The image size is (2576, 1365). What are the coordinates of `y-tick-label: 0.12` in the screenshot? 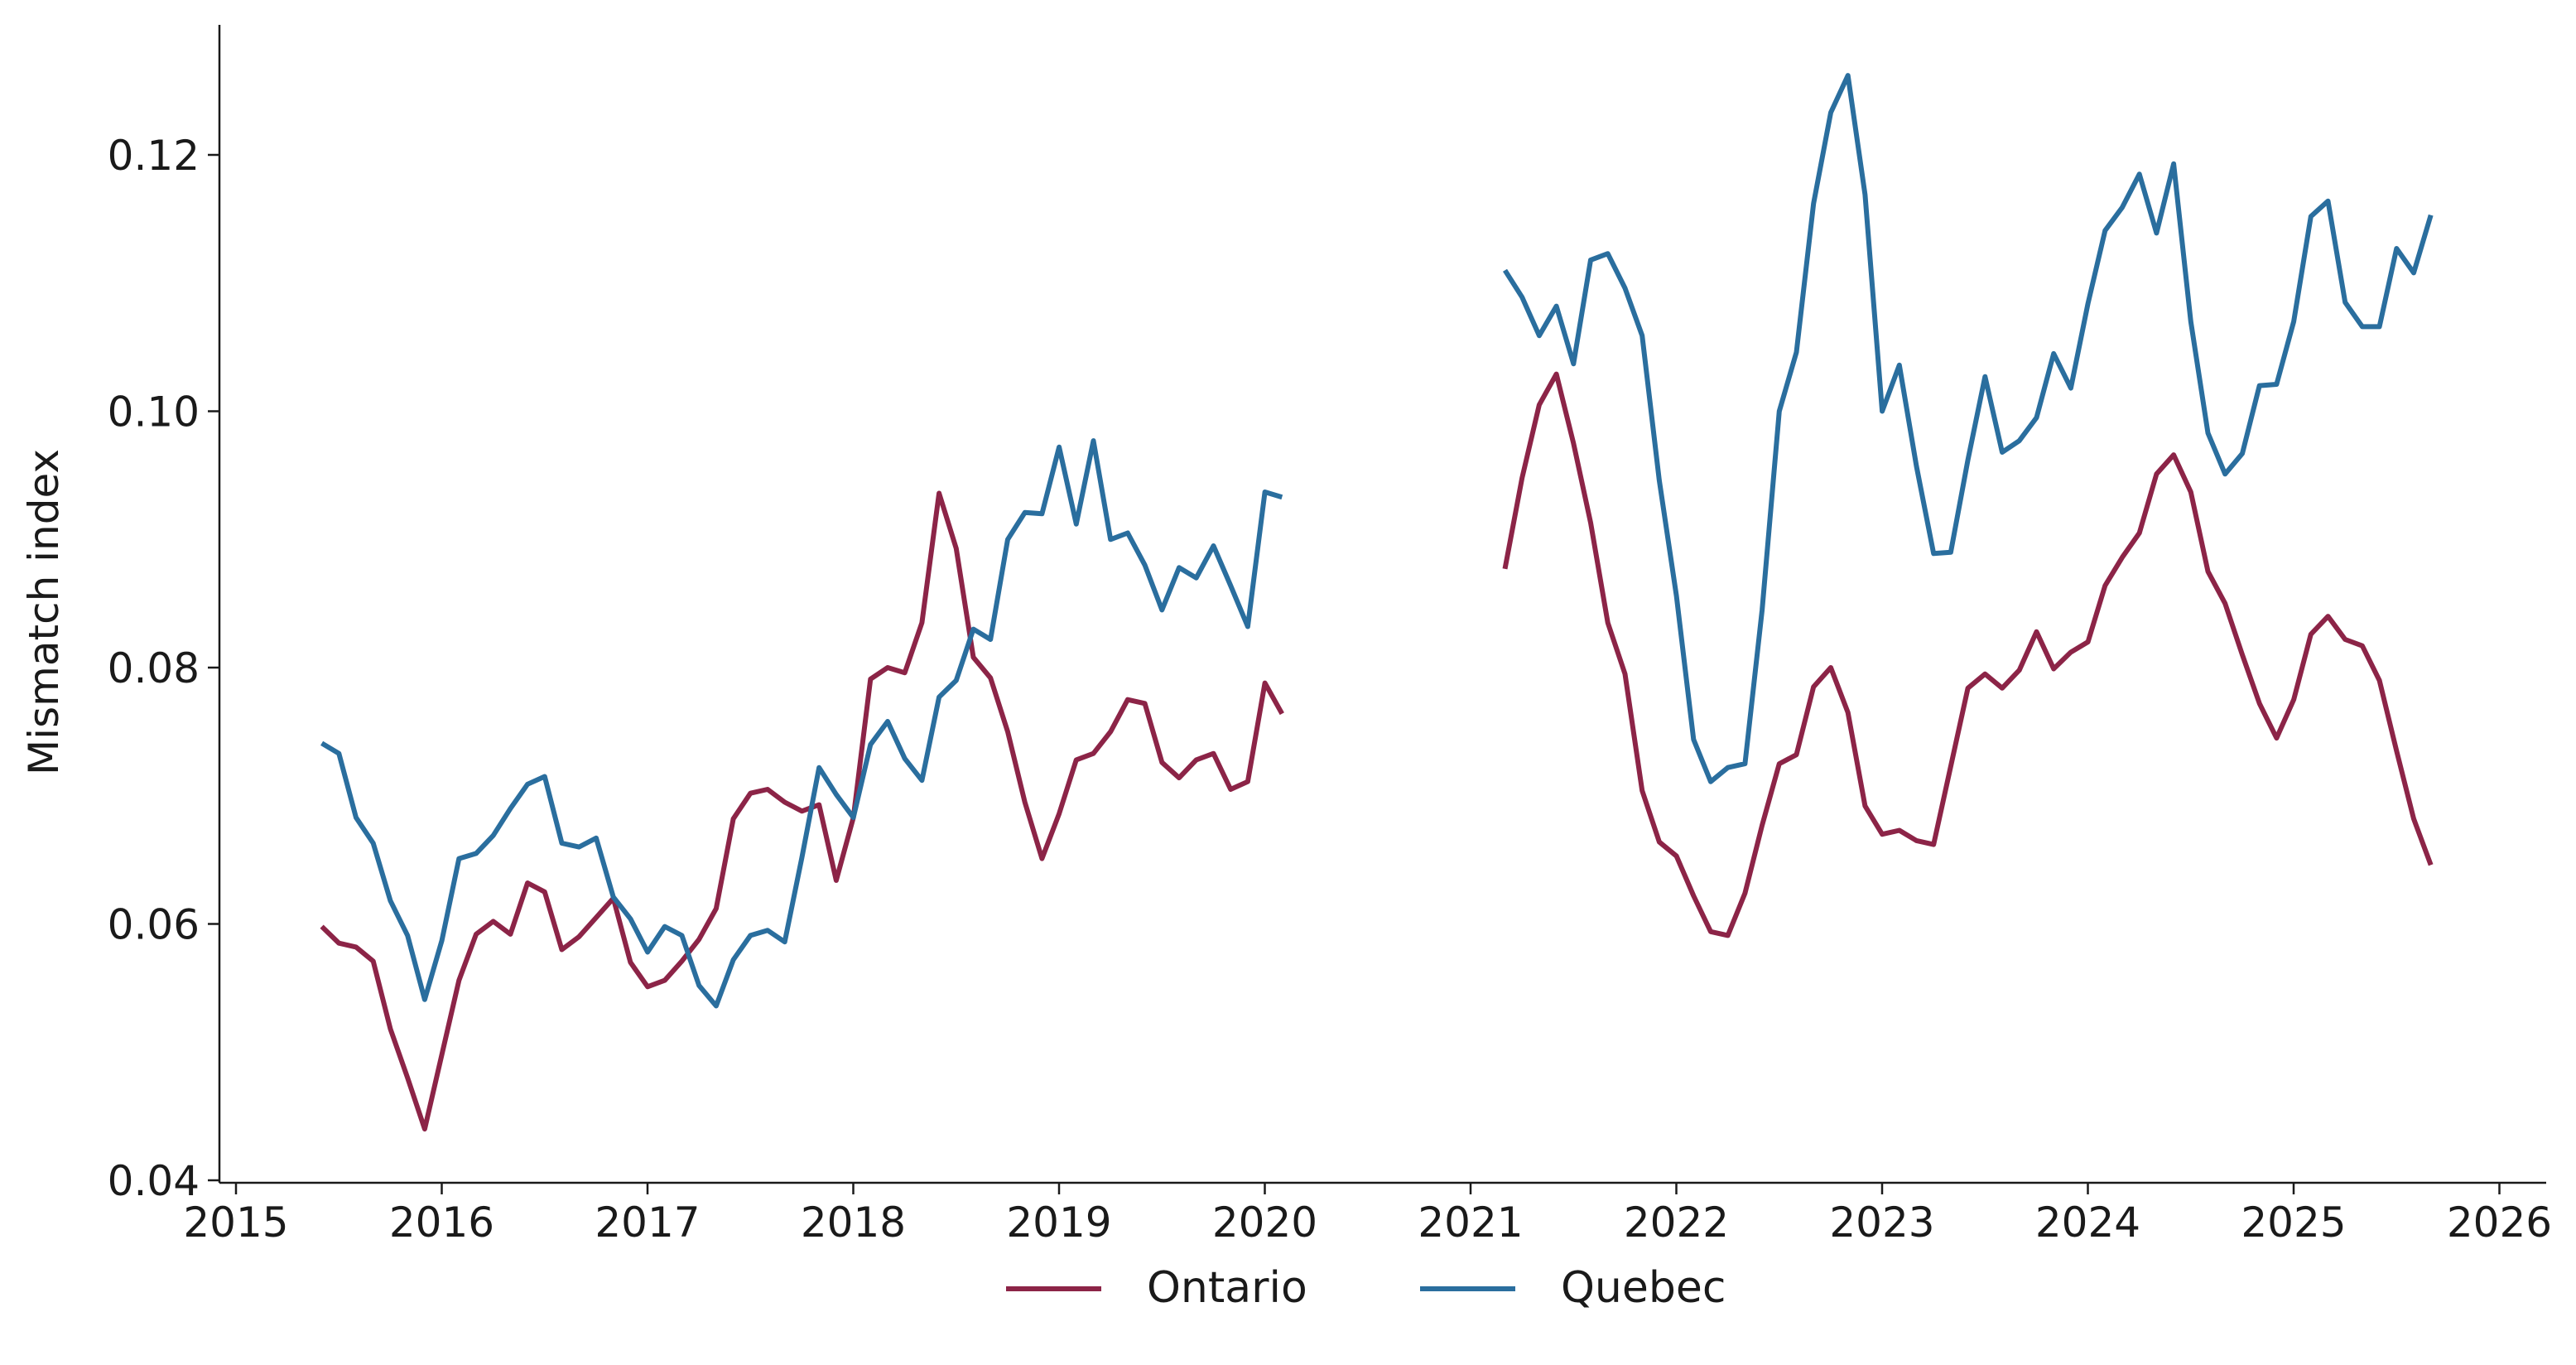 It's located at (154, 156).